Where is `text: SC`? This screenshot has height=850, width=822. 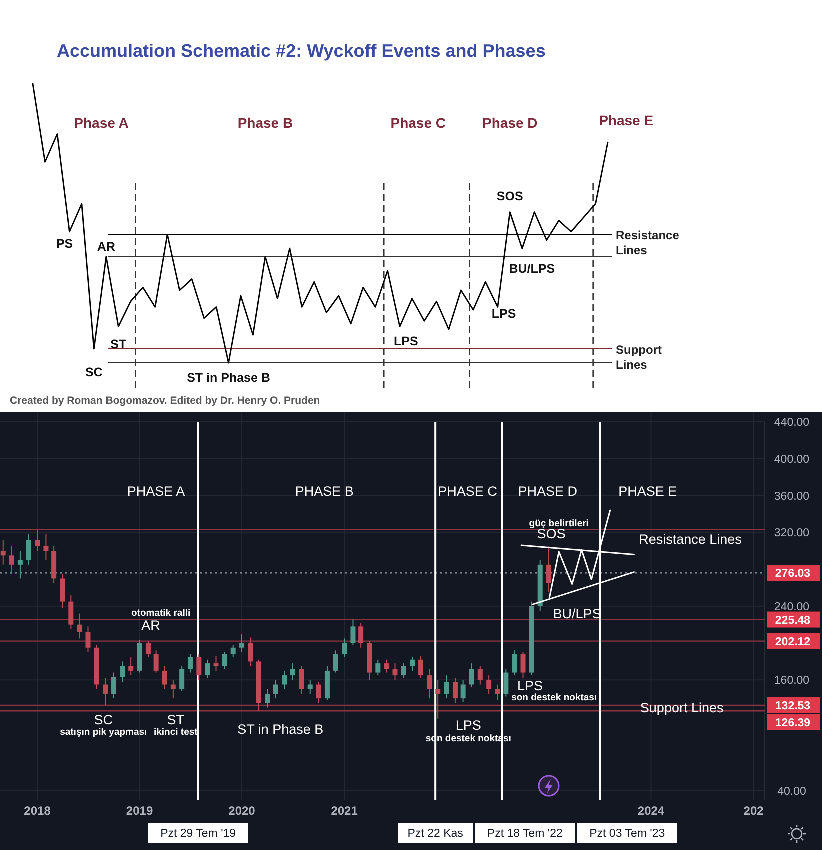
text: SC is located at coordinates (94, 372).